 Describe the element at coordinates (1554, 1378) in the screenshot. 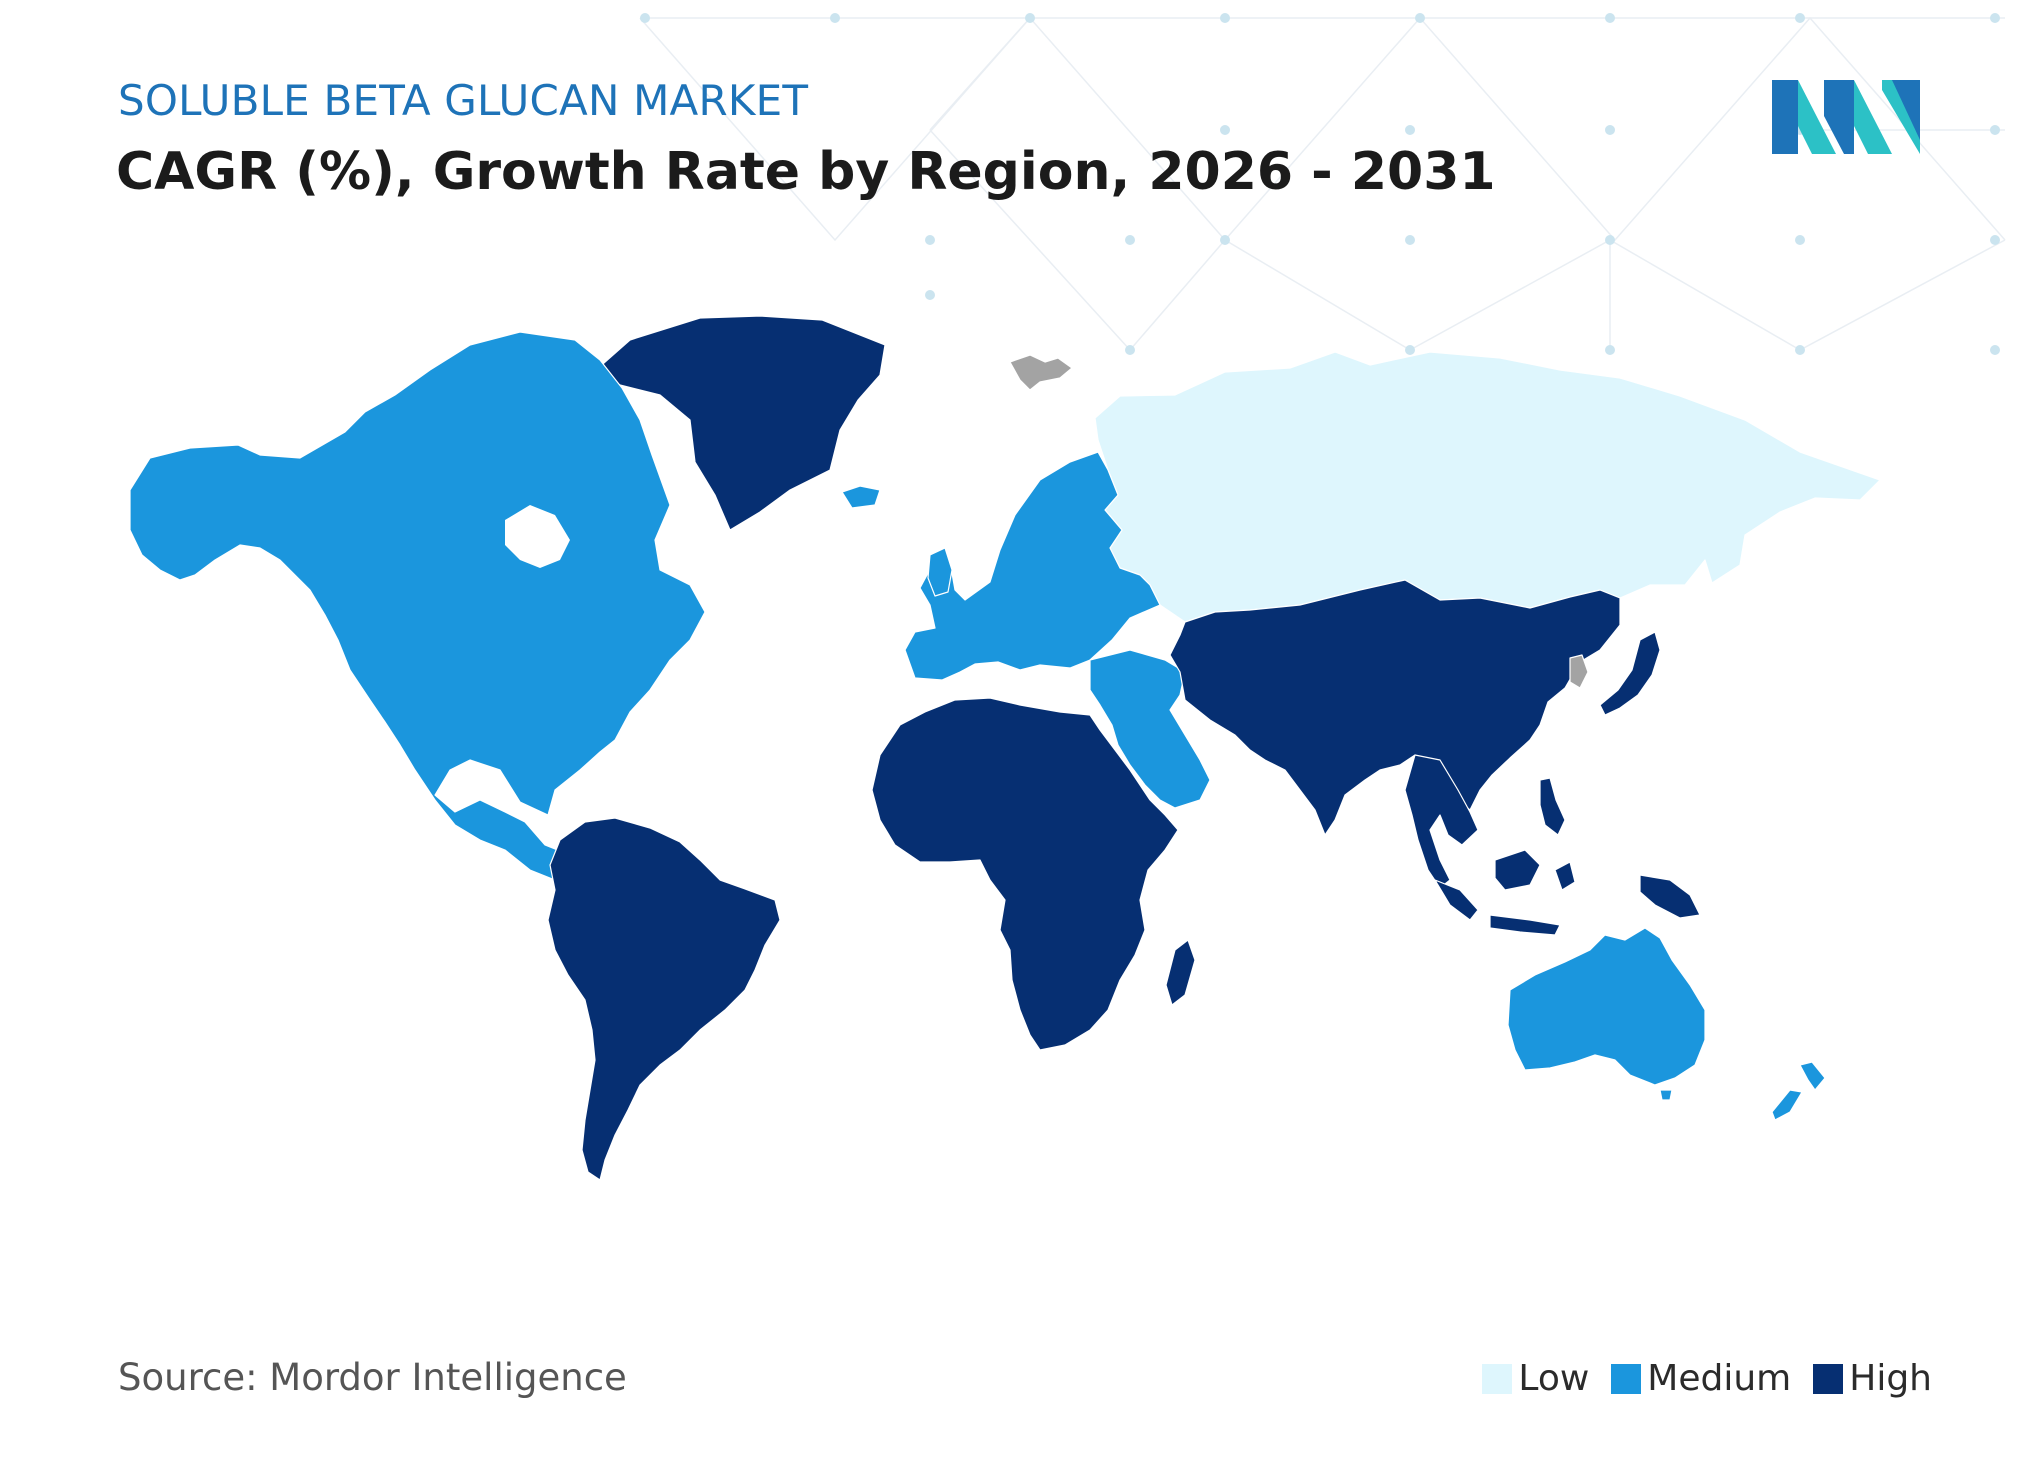

I see `legend-label-low: Low` at that location.